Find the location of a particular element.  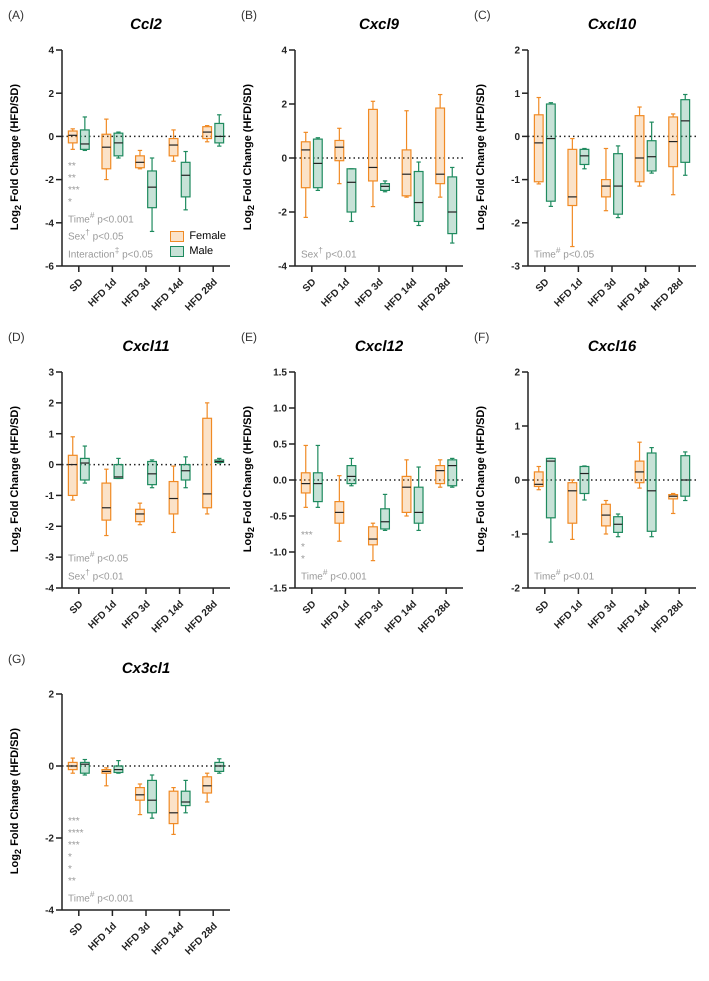

annotation: Interaction$^{‡}$ p<0.05 is located at coordinates (110, 252).